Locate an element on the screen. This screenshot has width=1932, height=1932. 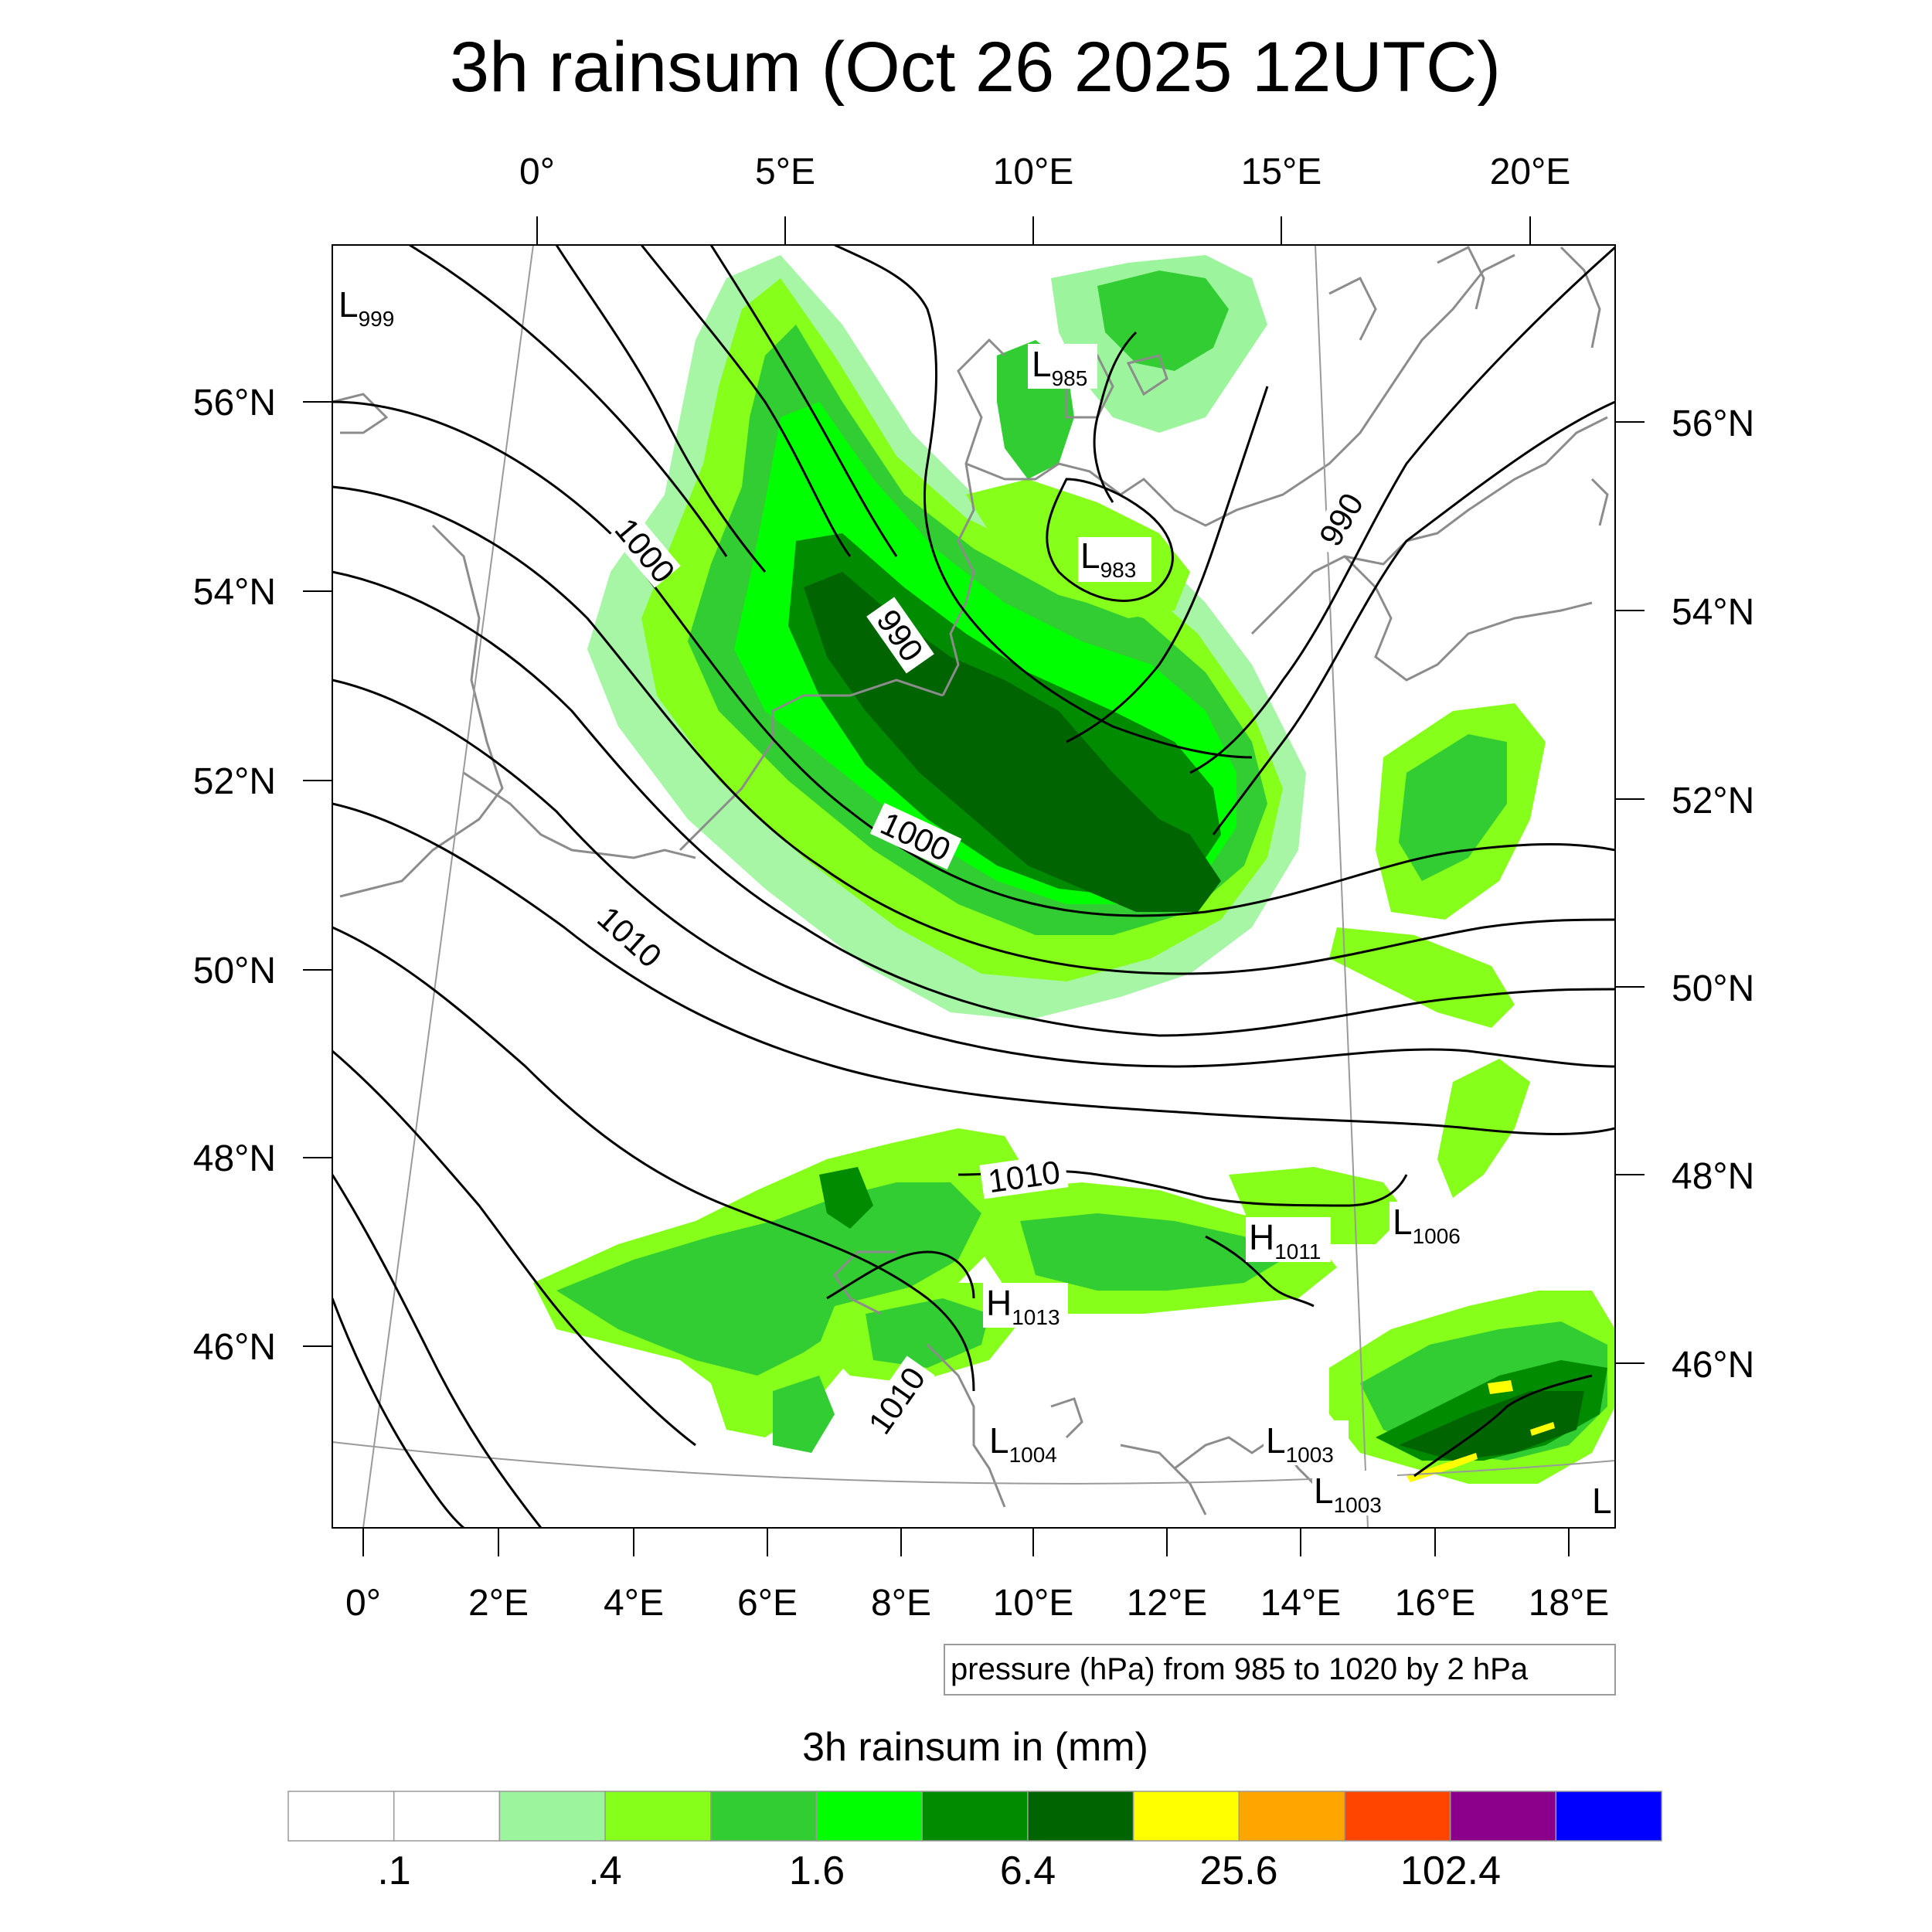
bottom-lon-tick-4e: 4°E is located at coordinates (634, 1603).